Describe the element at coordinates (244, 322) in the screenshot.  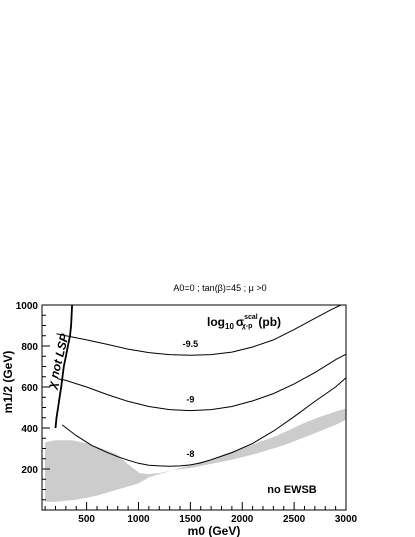
I see `quantity-label: log10 σscal χ-p (pb)` at that location.